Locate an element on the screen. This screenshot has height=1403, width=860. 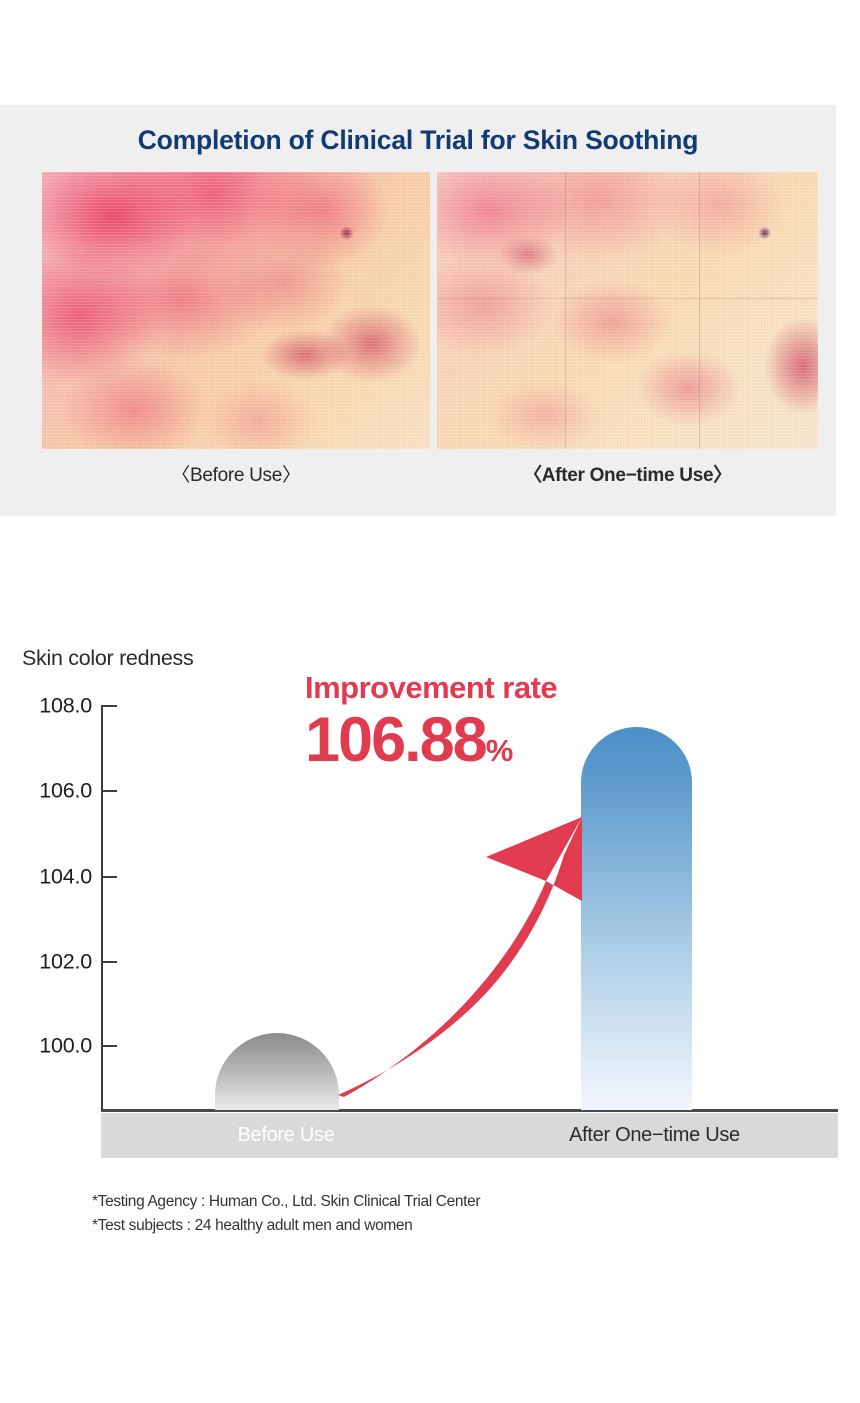
skin-texture-after is located at coordinates (627, 310).